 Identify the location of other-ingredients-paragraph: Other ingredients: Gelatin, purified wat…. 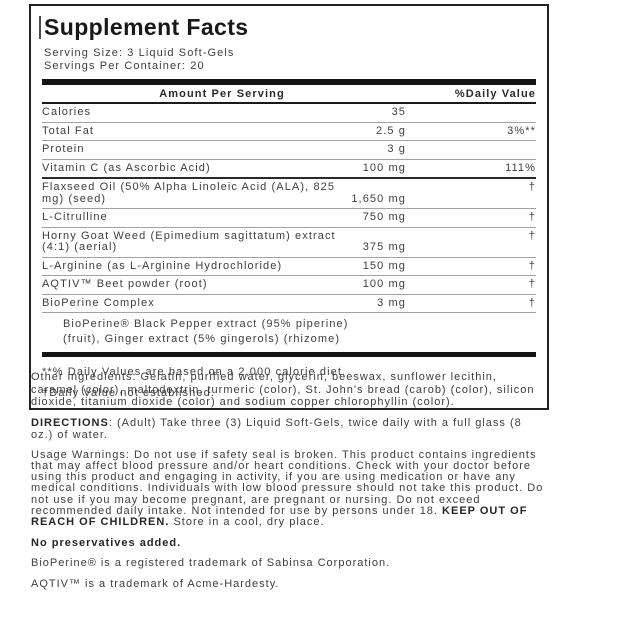
(288, 390).